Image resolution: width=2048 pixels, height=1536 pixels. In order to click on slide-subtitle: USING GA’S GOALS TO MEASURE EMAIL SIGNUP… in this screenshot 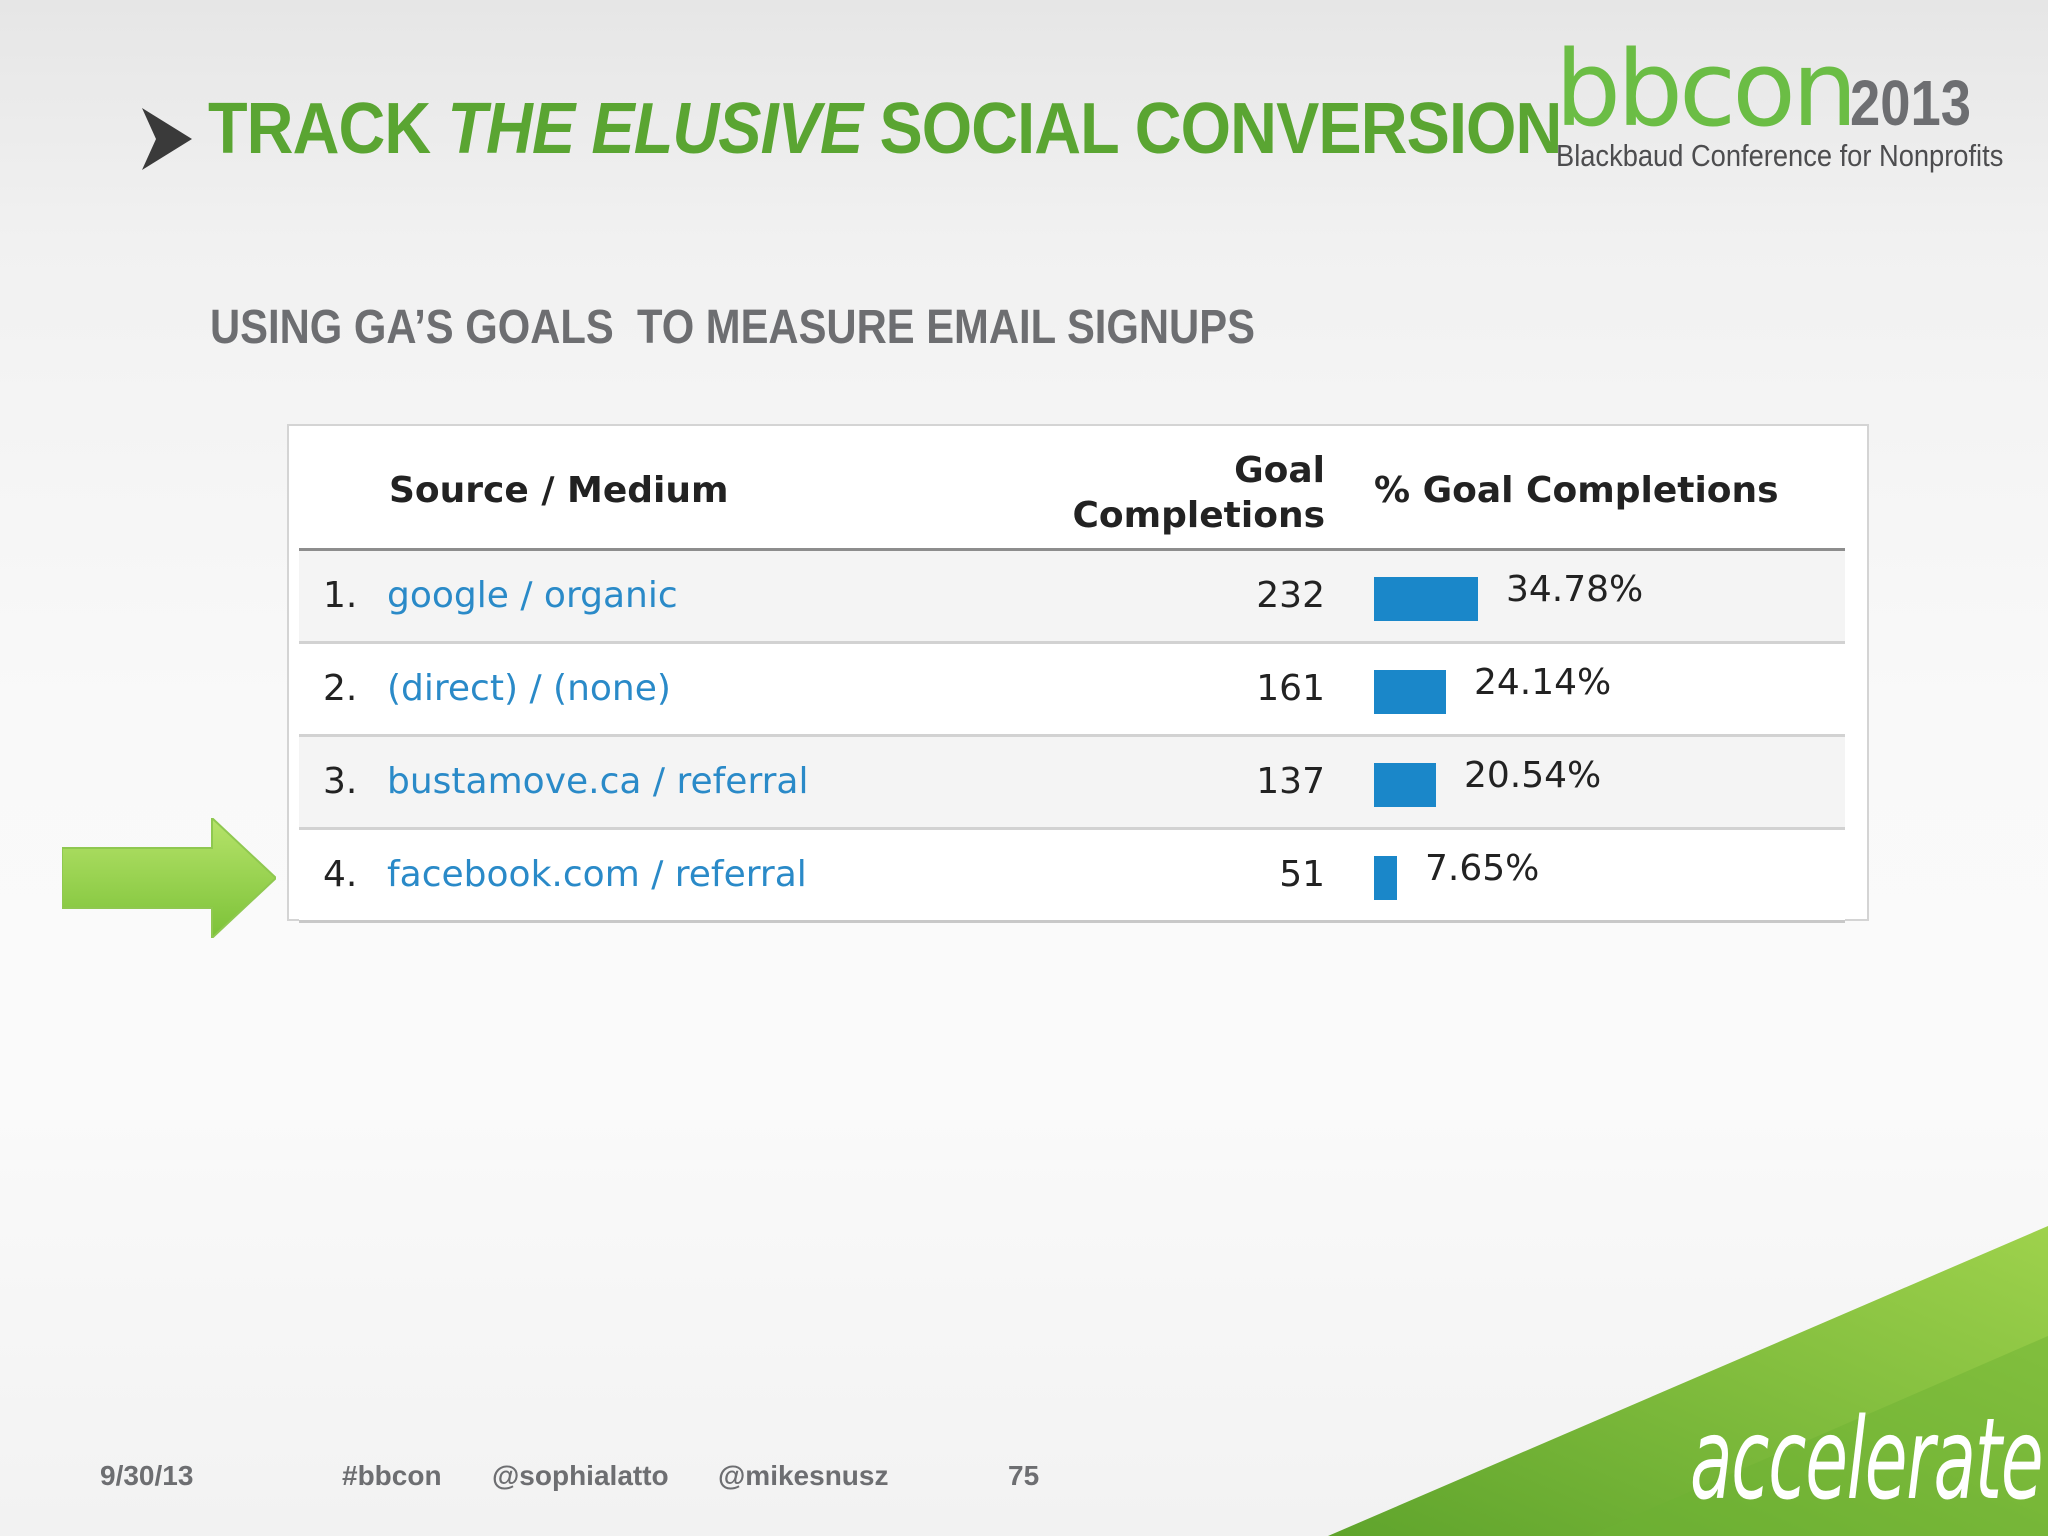, I will do `click(732, 327)`.